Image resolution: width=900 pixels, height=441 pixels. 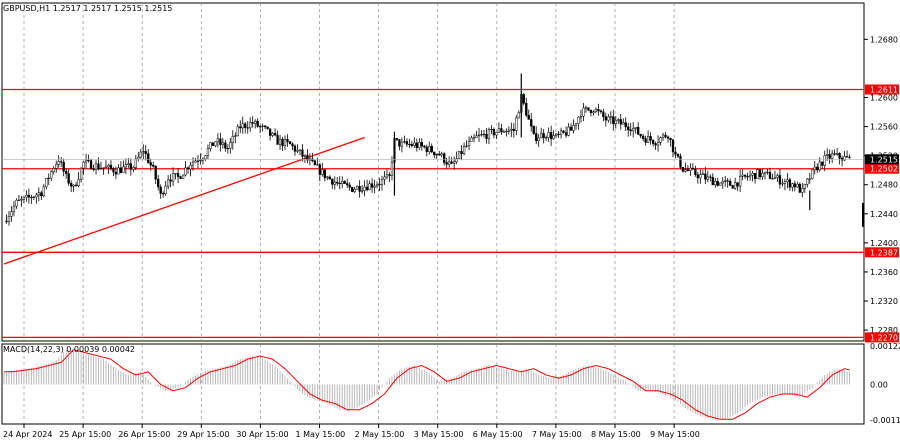 I want to click on price-tick-label: 1.2360, so click(x=884, y=272).